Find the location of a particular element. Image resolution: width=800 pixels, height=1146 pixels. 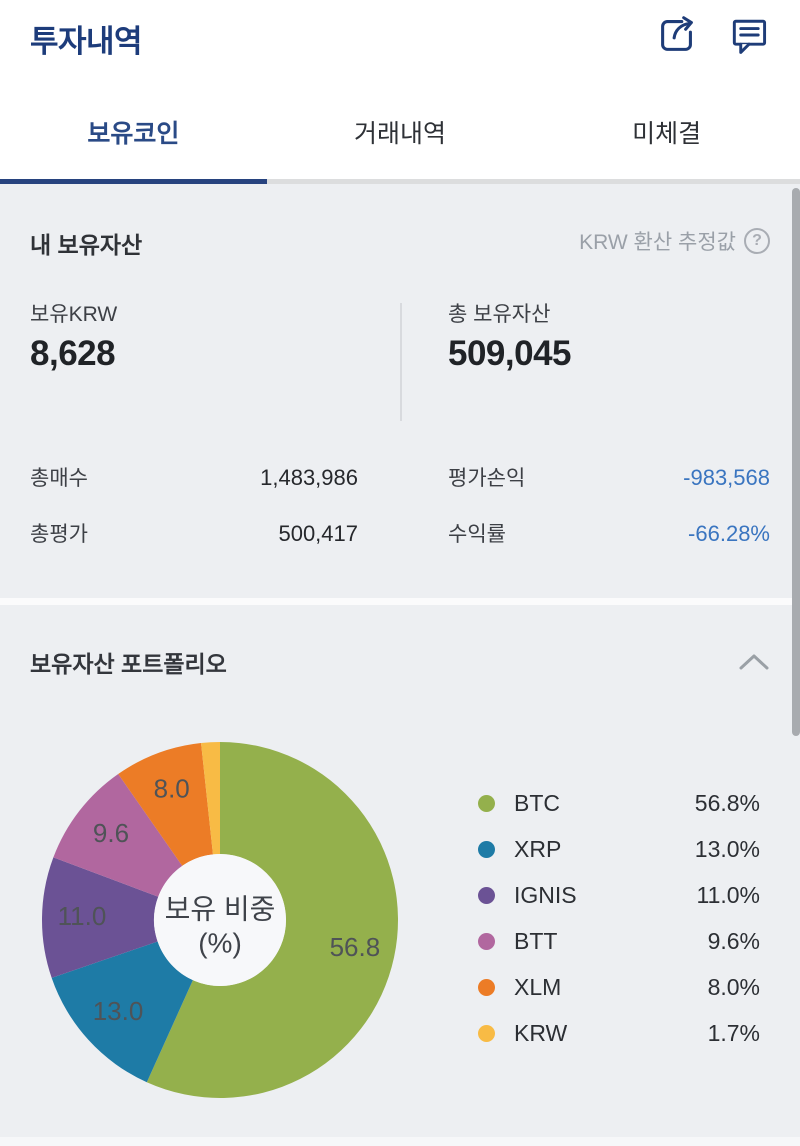

next-section-edge is located at coordinates (400, 1141).